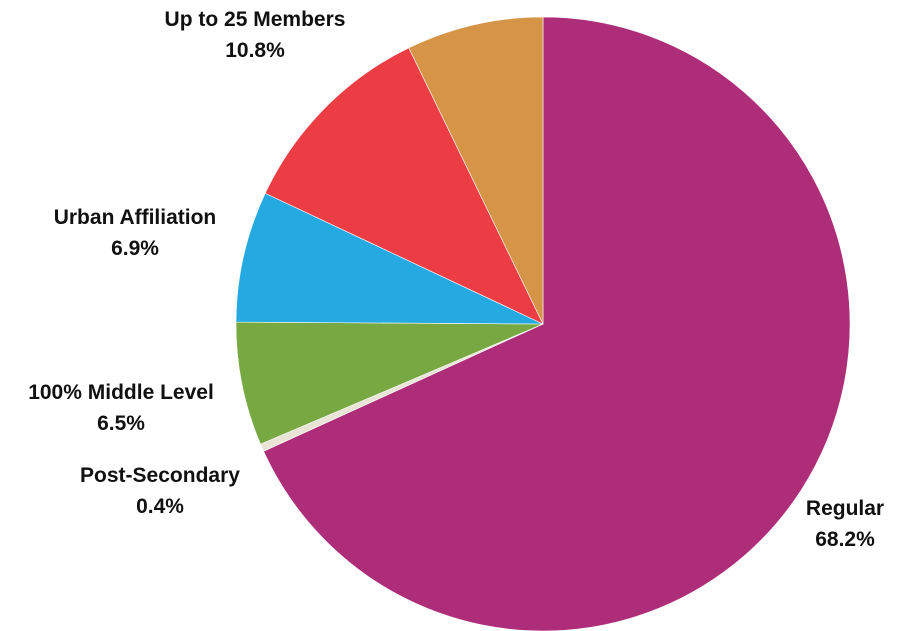 Image resolution: width=905 pixels, height=631 pixels. I want to click on label-middle-level: 100% Middle Level 6.5%, so click(121, 408).